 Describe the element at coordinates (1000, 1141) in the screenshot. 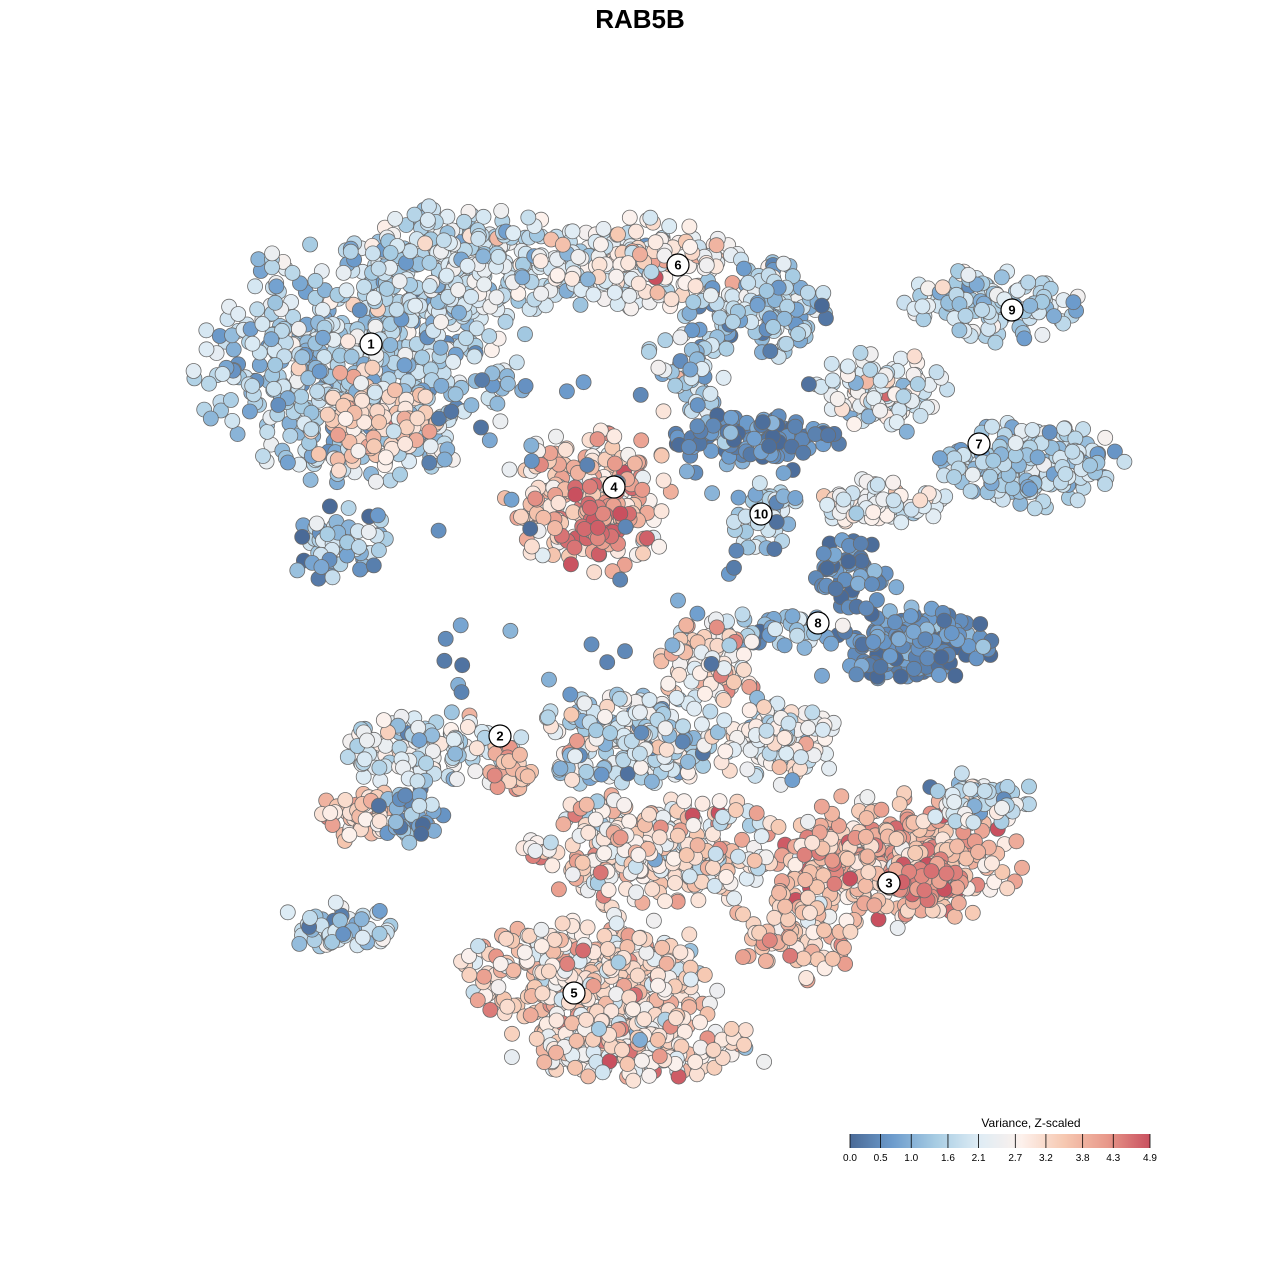

I see `legend-colorbar` at that location.